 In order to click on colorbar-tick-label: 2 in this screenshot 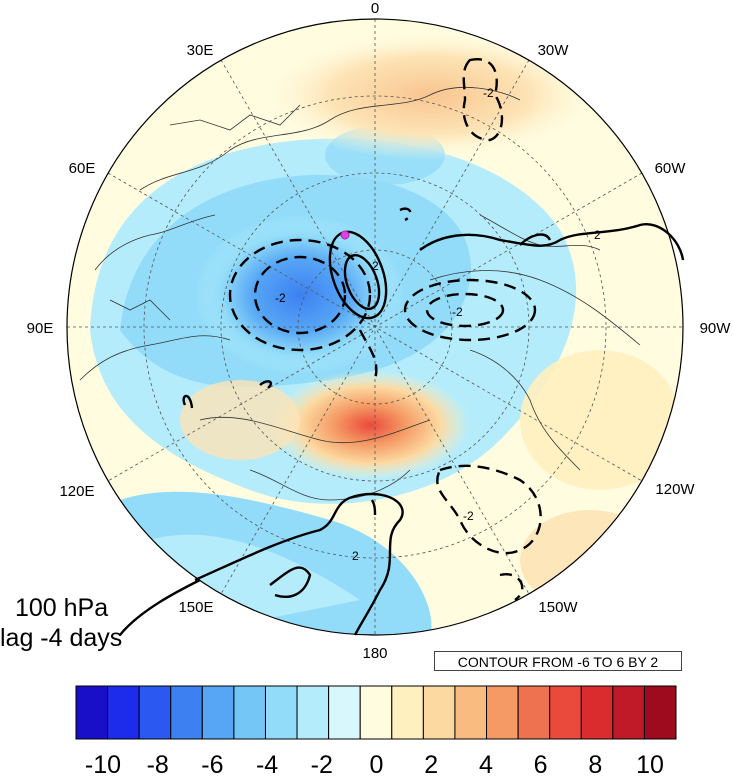, I will do `click(431, 765)`.